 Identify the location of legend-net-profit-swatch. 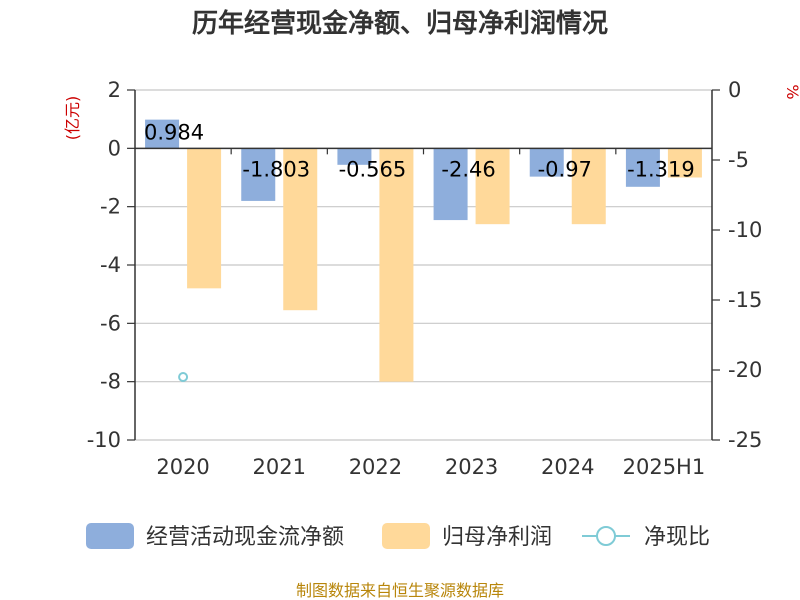
(406, 536).